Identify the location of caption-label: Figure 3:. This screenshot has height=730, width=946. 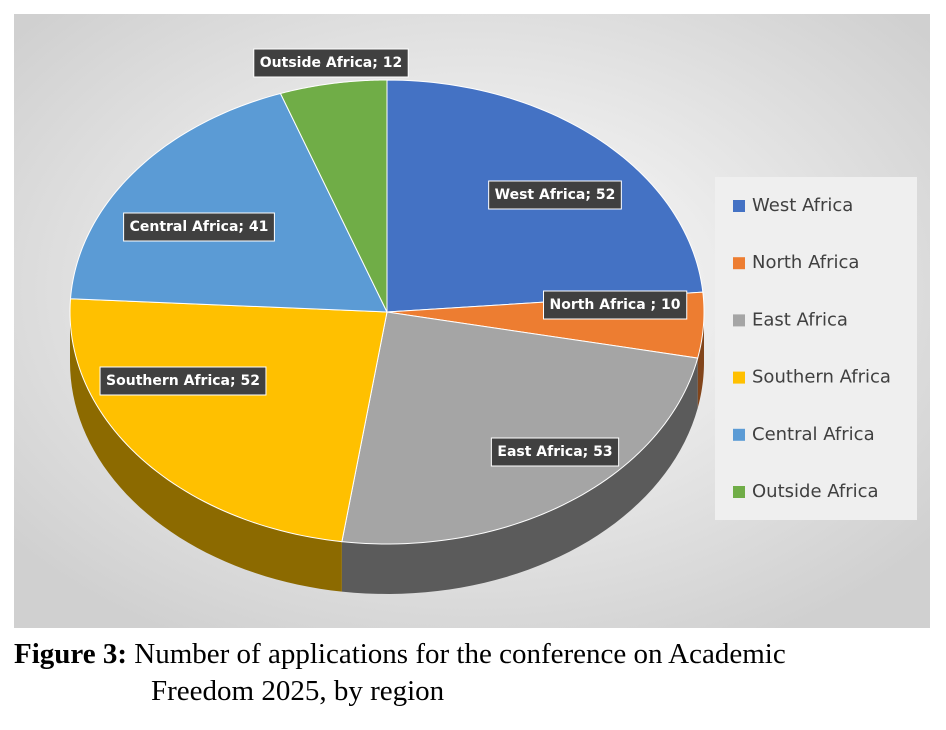
(71, 654).